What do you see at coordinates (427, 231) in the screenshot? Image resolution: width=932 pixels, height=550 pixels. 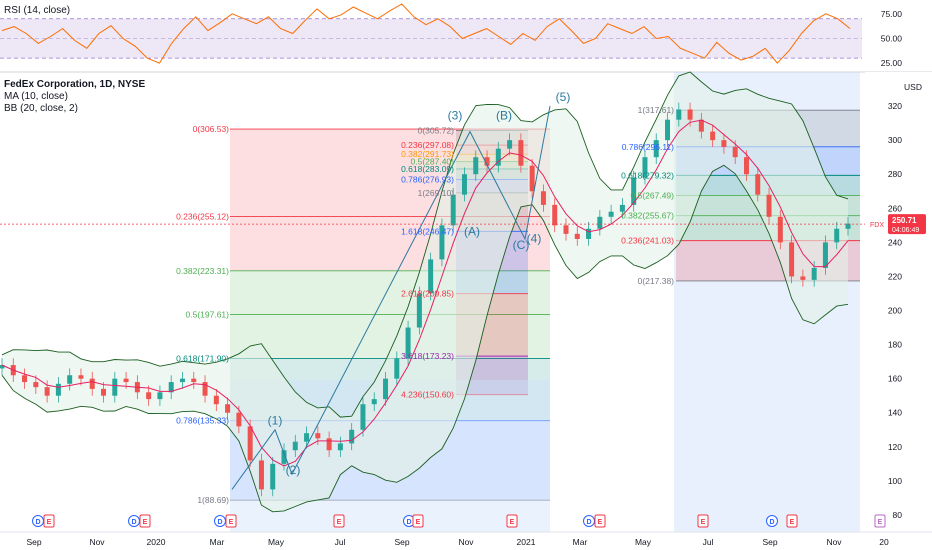 I see `fib_mid-level-label: 1.618(246.47)` at bounding box center [427, 231].